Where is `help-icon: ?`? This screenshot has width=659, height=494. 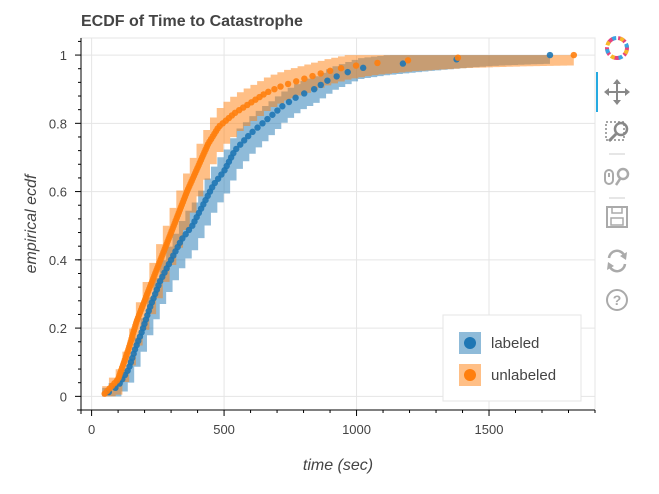
help-icon: ? is located at coordinates (617, 300).